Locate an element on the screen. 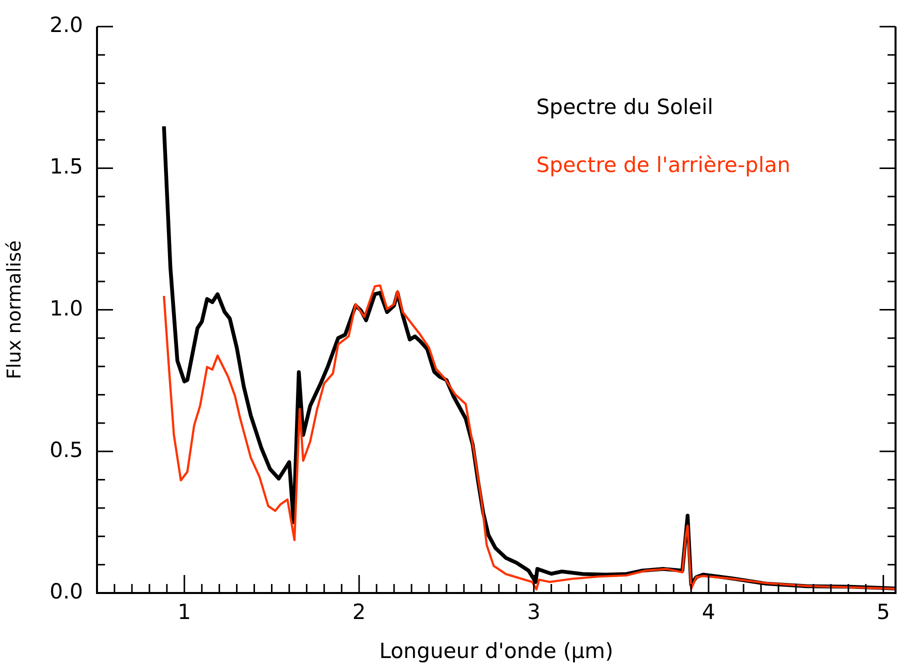  y-tick-label: 0.0 is located at coordinates (66, 591).